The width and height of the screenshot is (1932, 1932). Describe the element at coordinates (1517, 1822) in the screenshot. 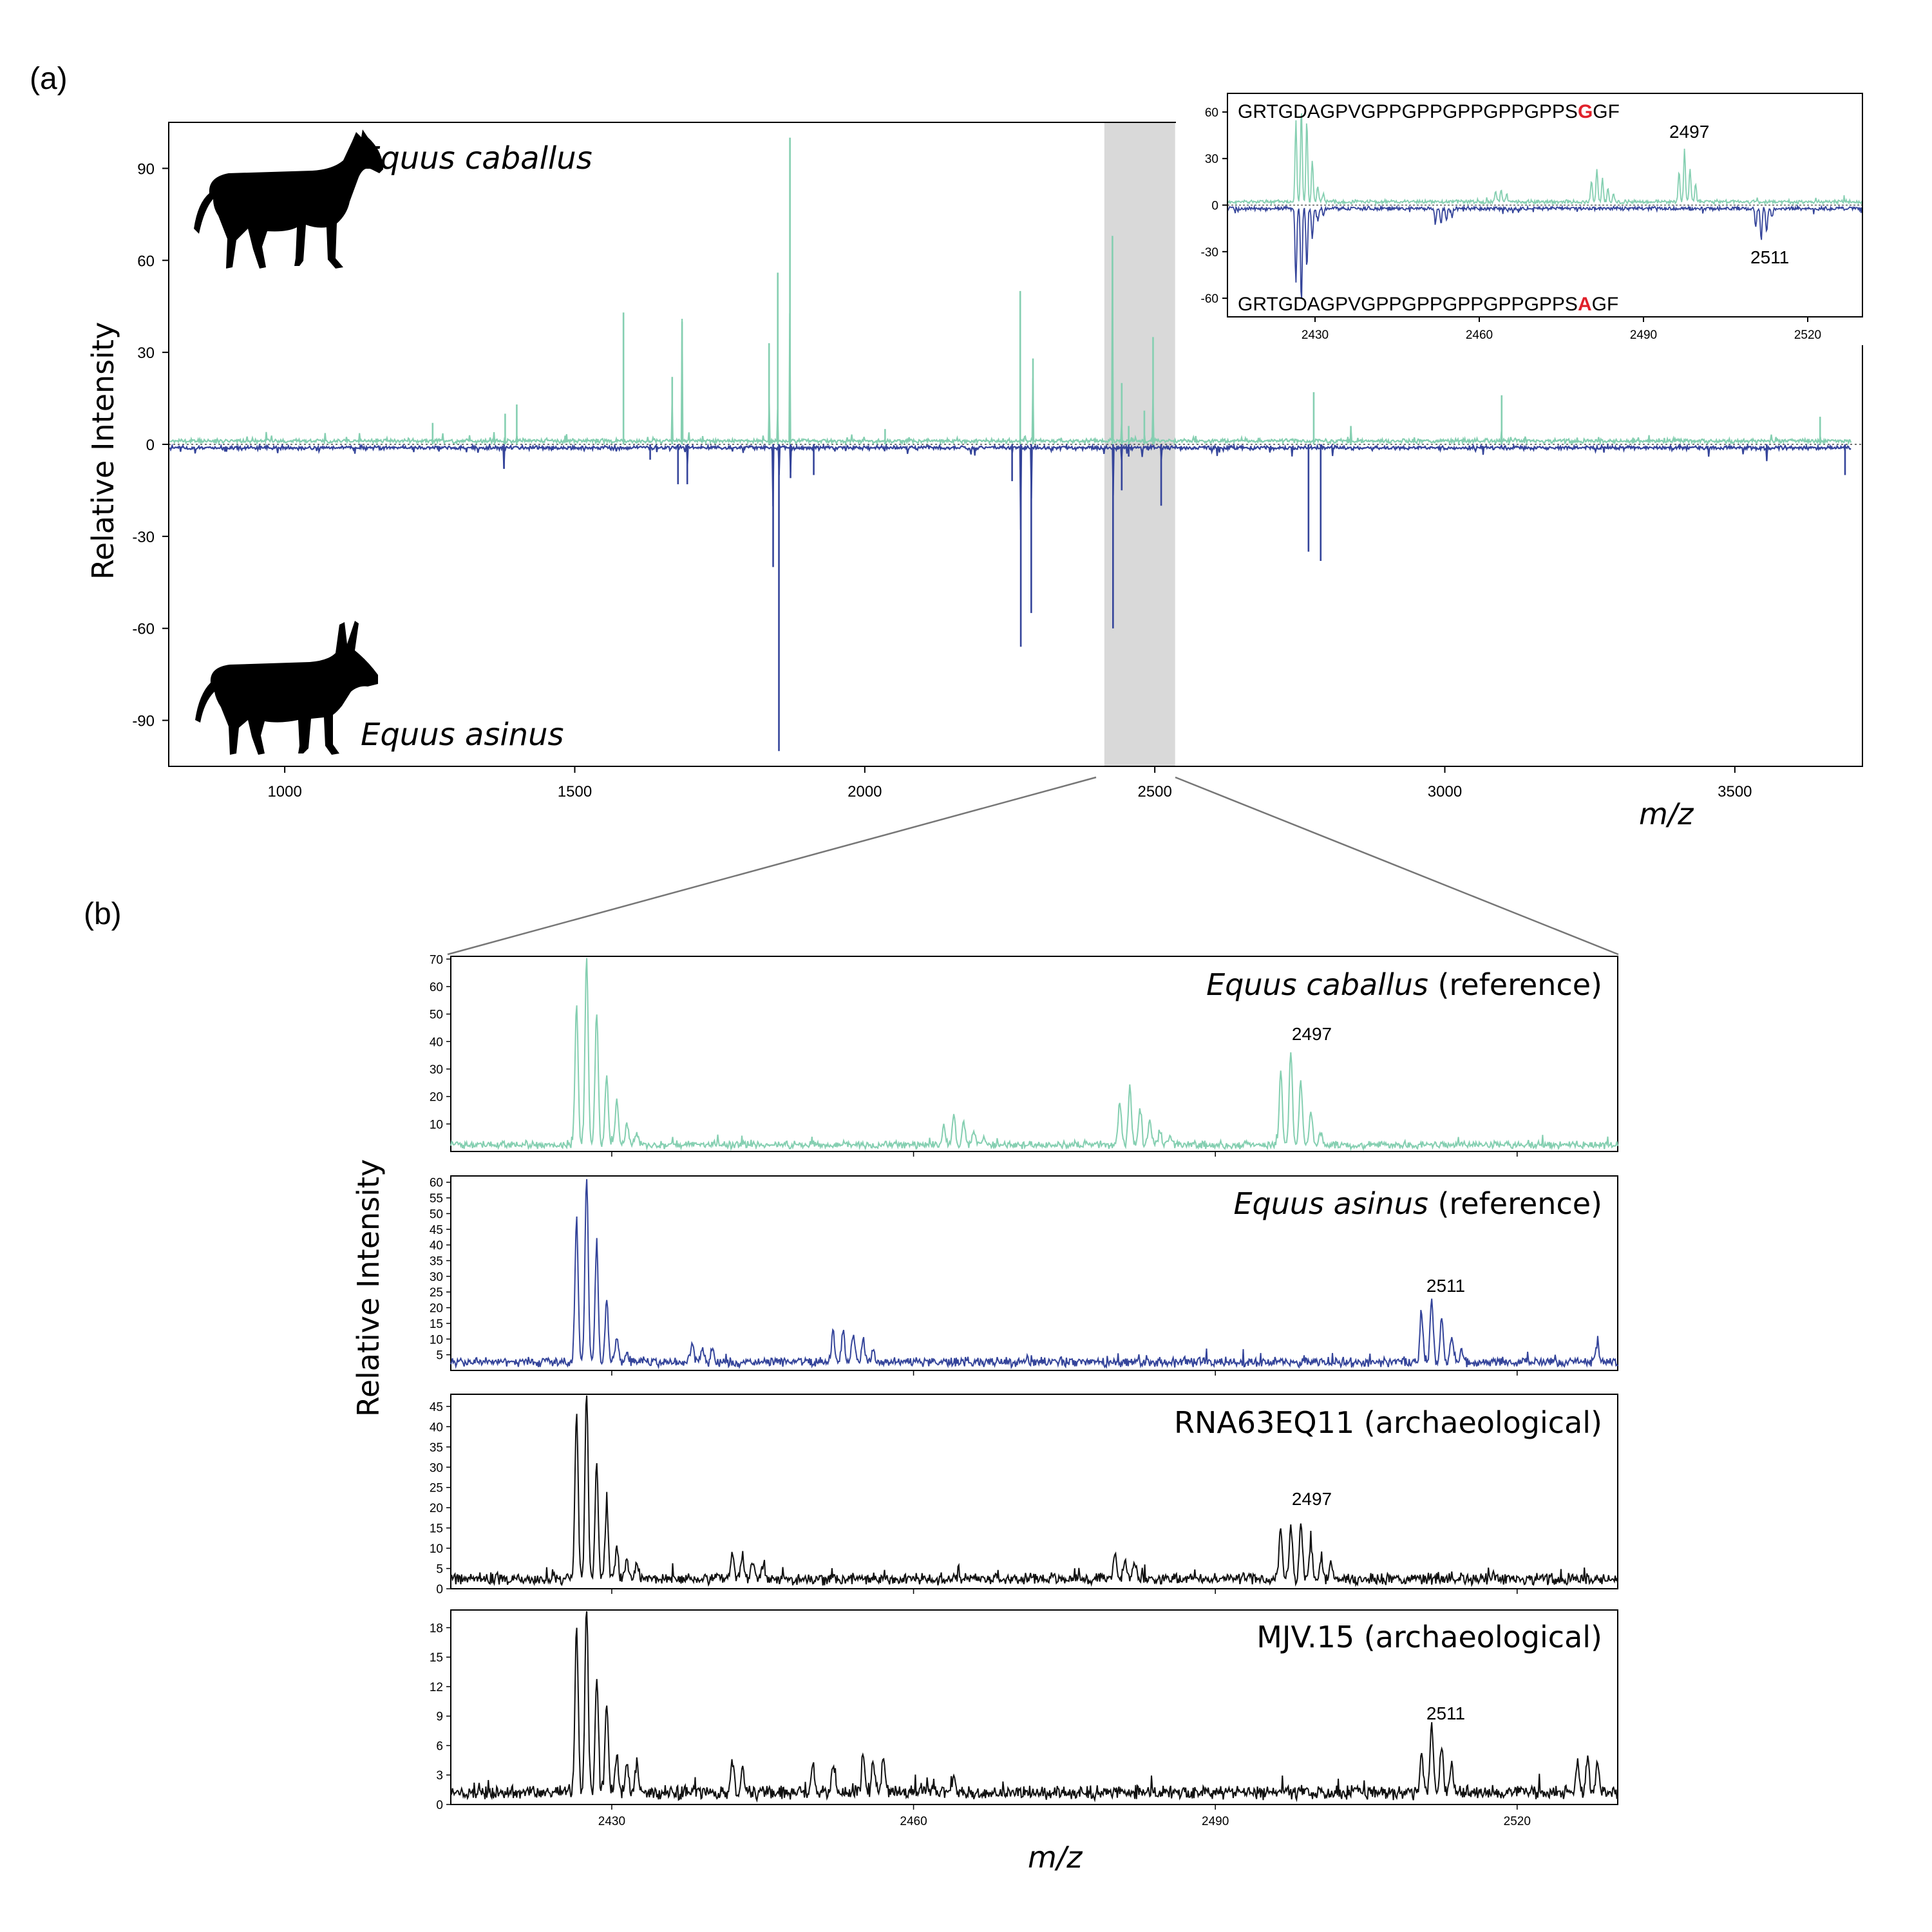

I see `b-x-tick-label-2520: 2520` at that location.